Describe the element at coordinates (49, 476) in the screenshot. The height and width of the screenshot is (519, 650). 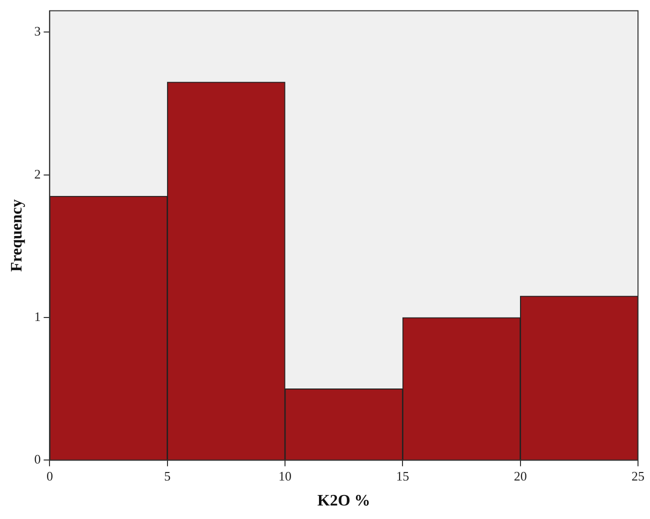
I see `x-tick-label: 0` at that location.